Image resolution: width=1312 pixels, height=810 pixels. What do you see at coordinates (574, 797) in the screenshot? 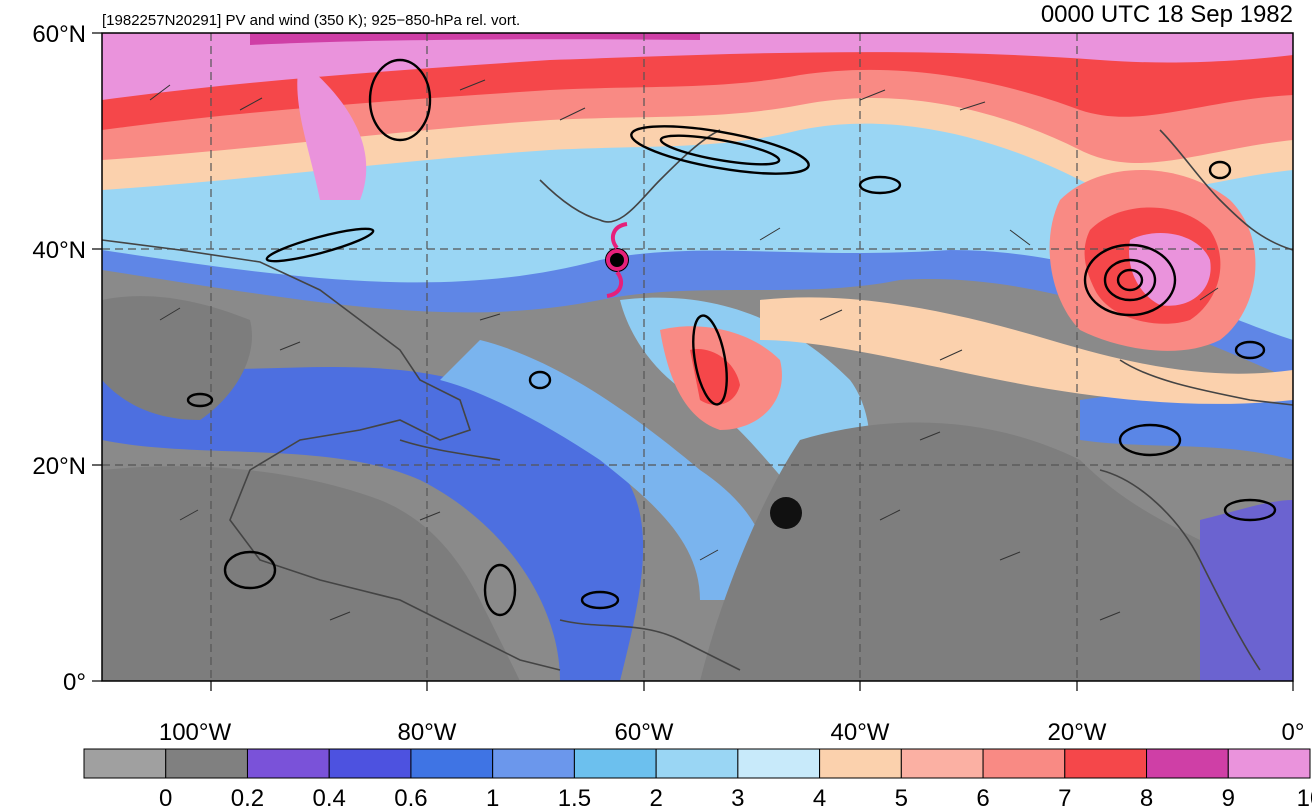
I see `colorbar-tick-label: 1.5` at bounding box center [574, 797].